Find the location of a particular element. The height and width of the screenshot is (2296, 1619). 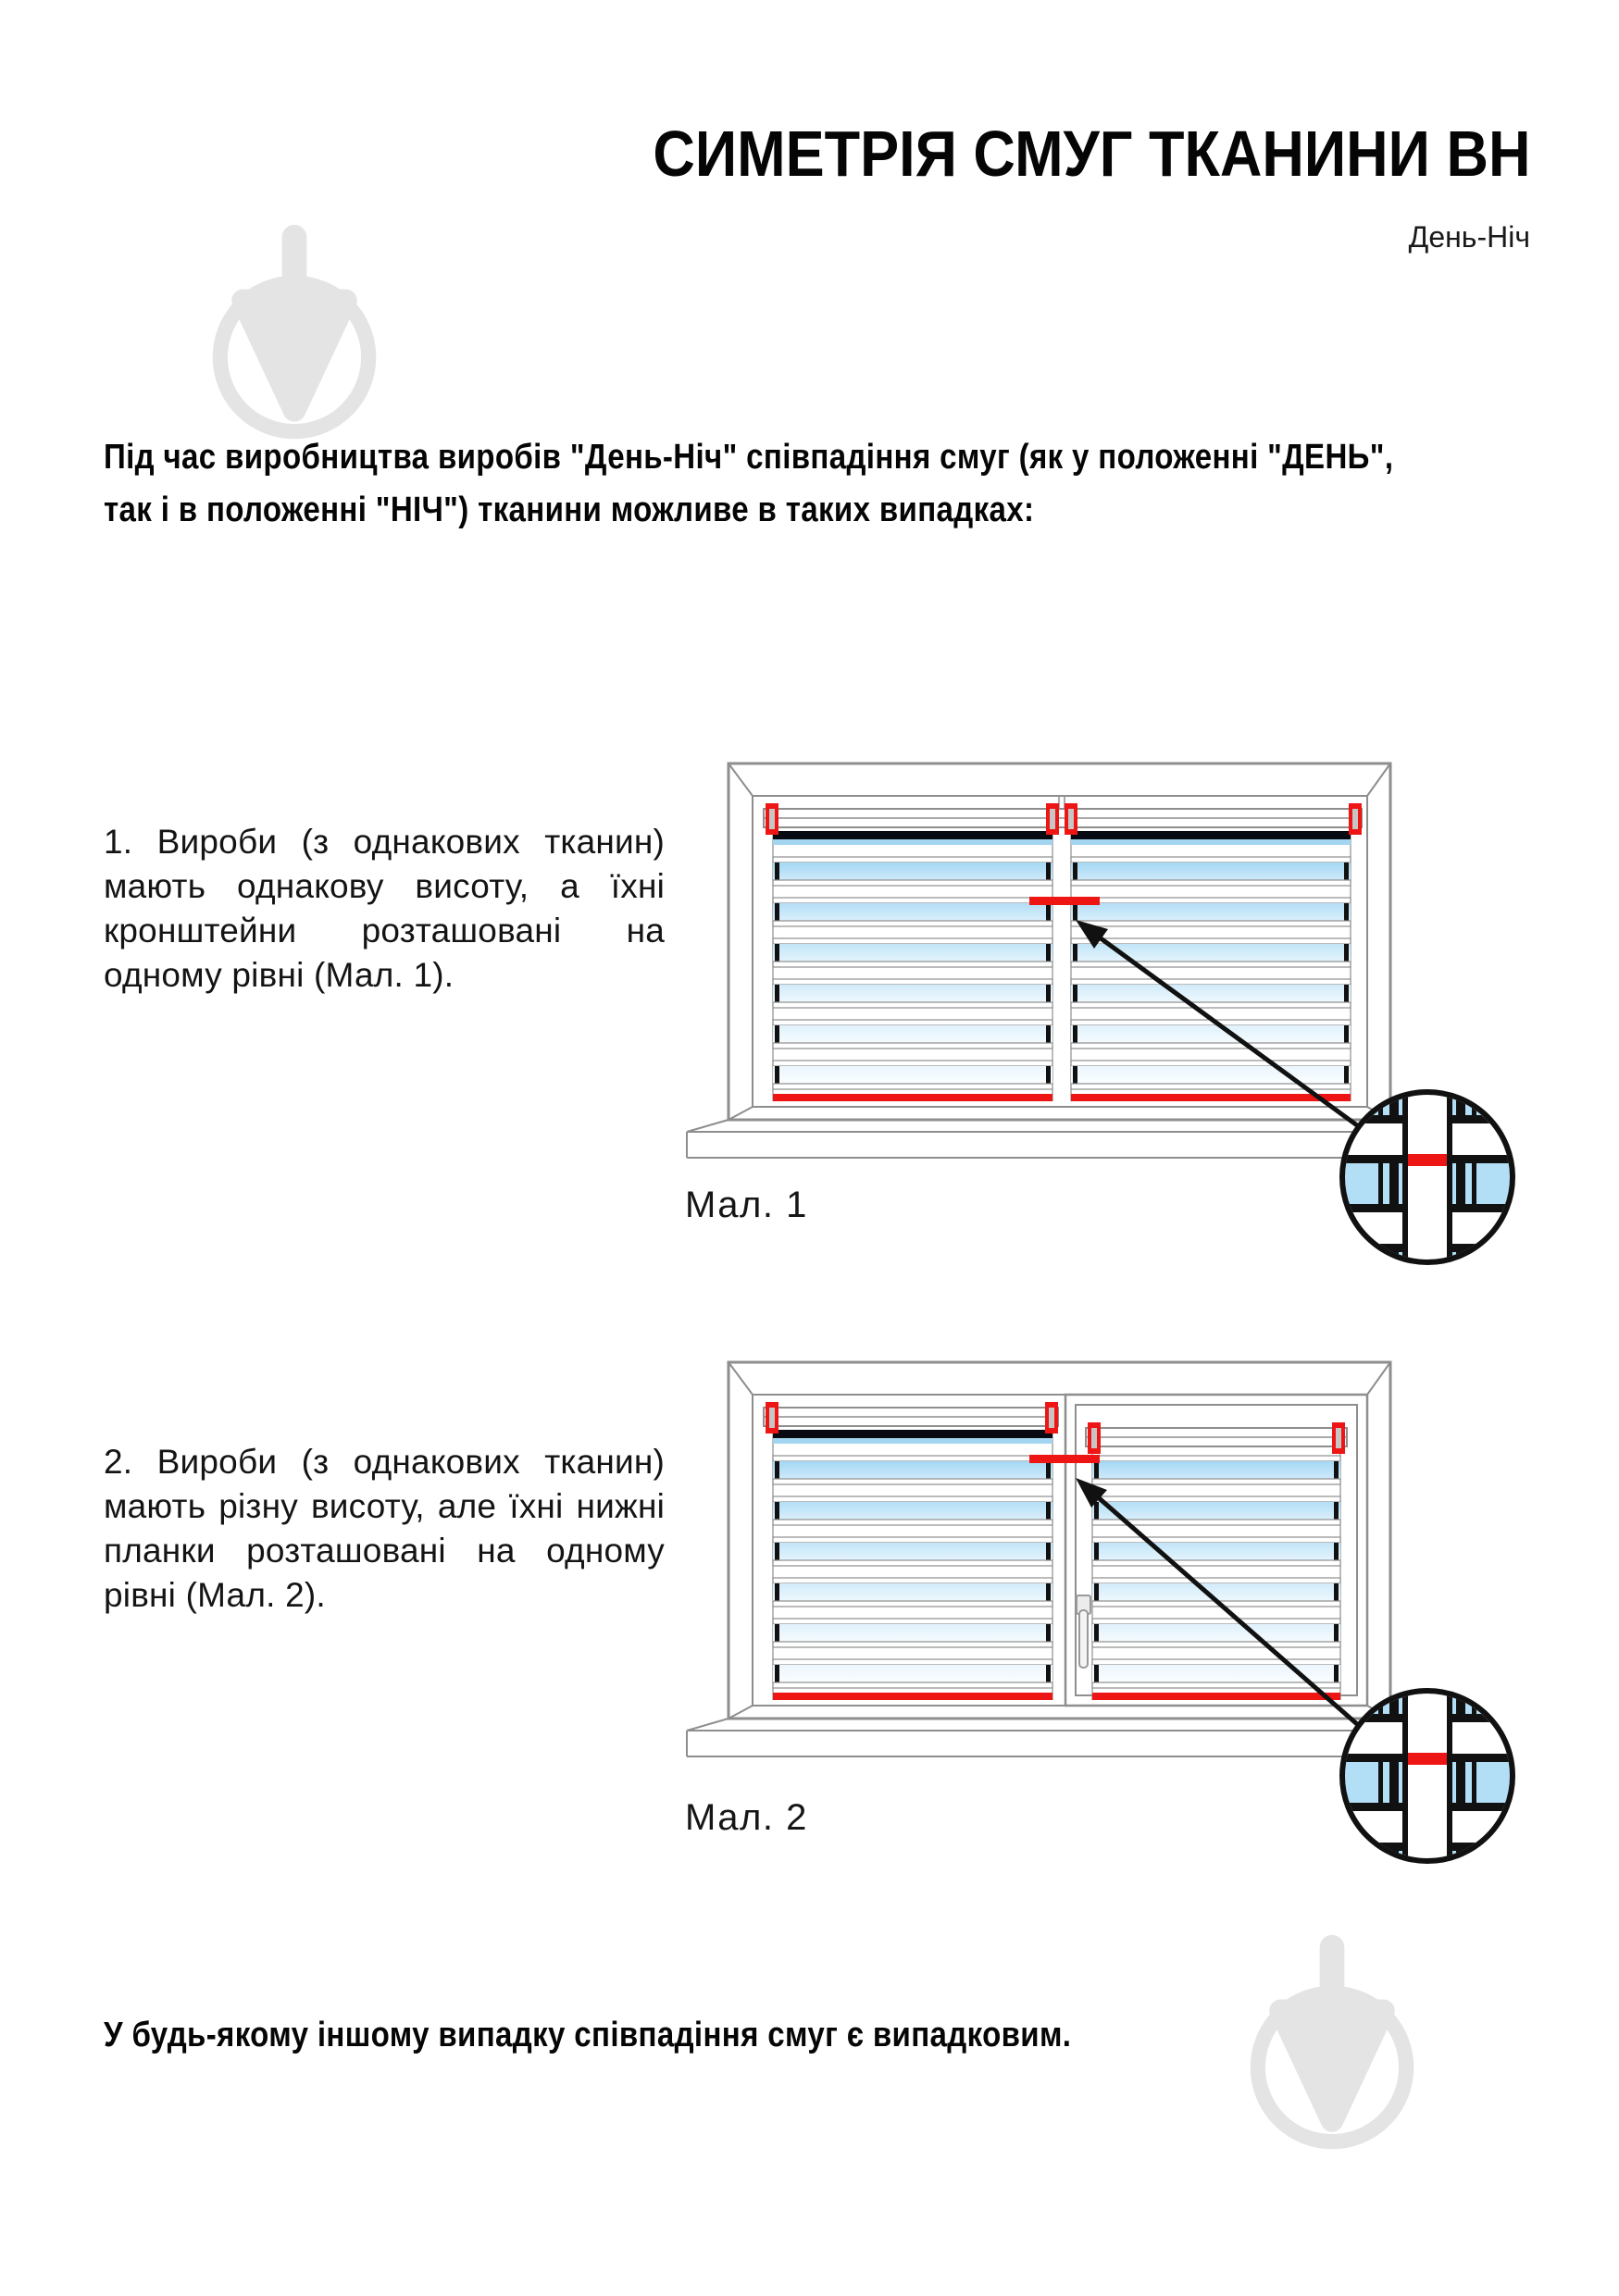

figure-1-window-illustration is located at coordinates (1100, 1013).